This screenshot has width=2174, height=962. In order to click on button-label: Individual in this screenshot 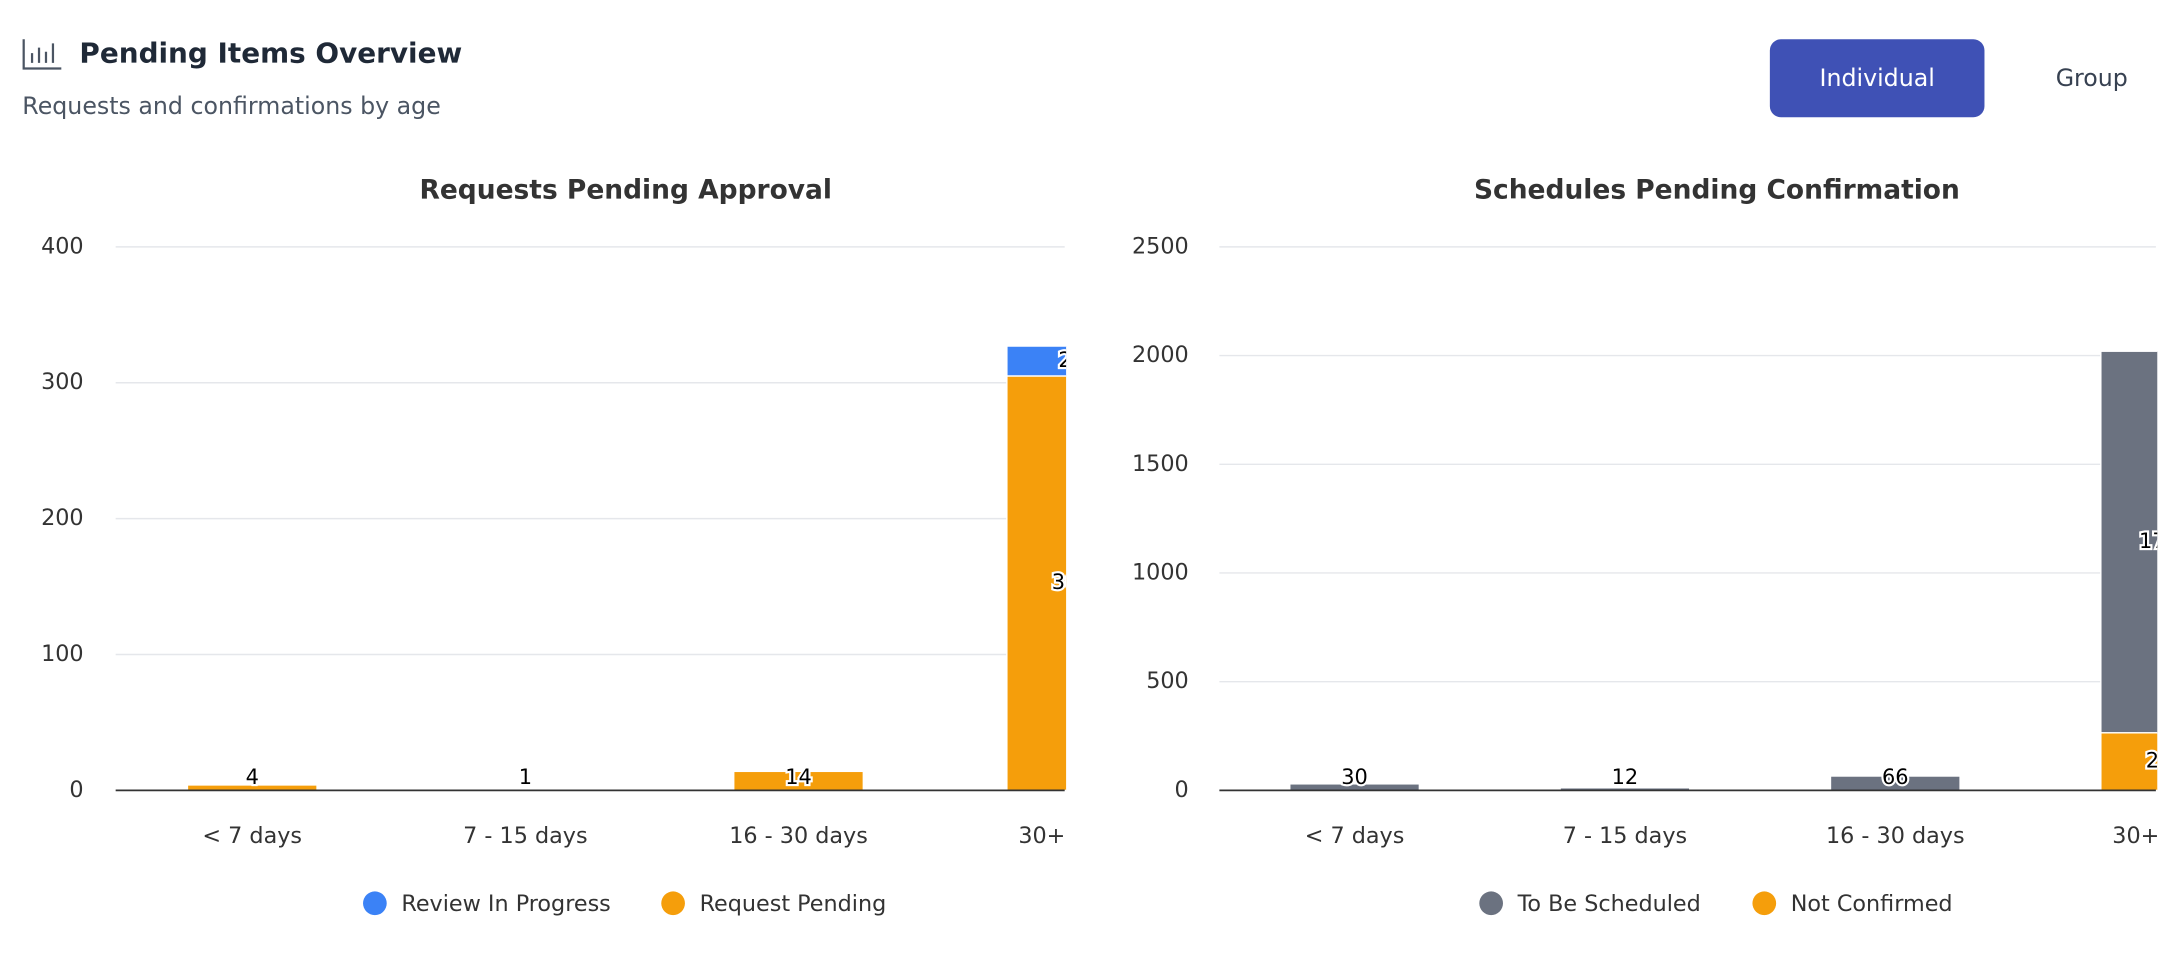, I will do `click(1876, 78)`.